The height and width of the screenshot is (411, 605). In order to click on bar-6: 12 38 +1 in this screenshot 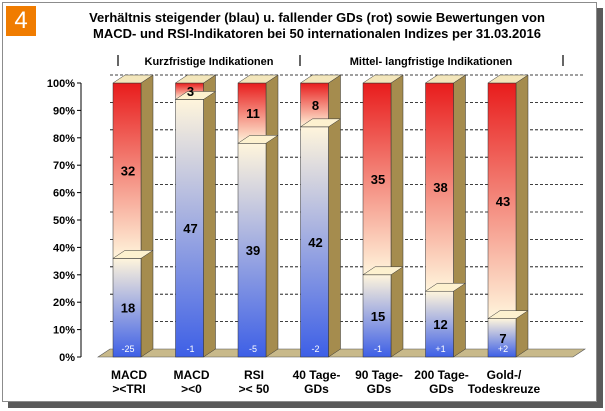, I will do `click(445, 216)`.